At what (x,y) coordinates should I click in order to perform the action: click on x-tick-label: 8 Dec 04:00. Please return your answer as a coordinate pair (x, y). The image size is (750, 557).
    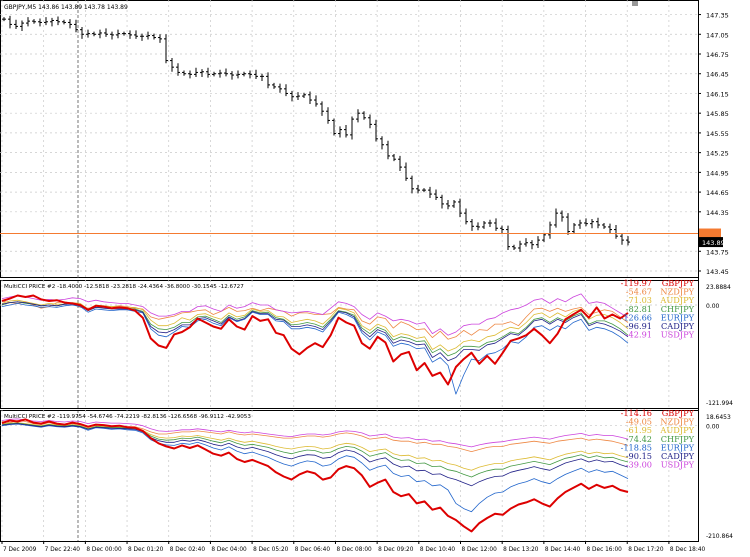
    Looking at the image, I should click on (229, 550).